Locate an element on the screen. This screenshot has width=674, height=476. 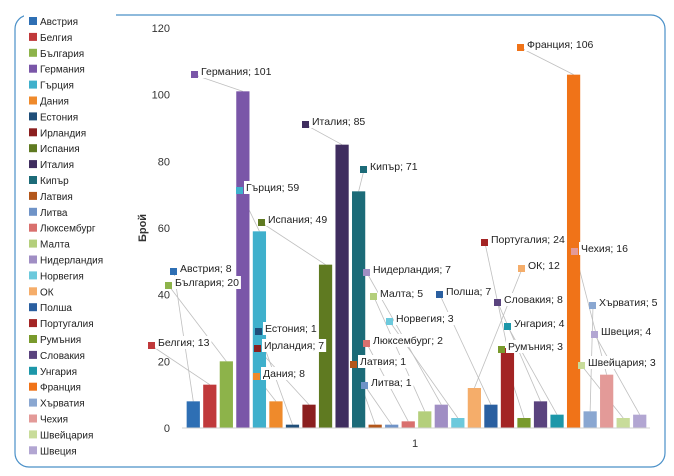
data-label: Белгия; 13 is located at coordinates (180, 342).